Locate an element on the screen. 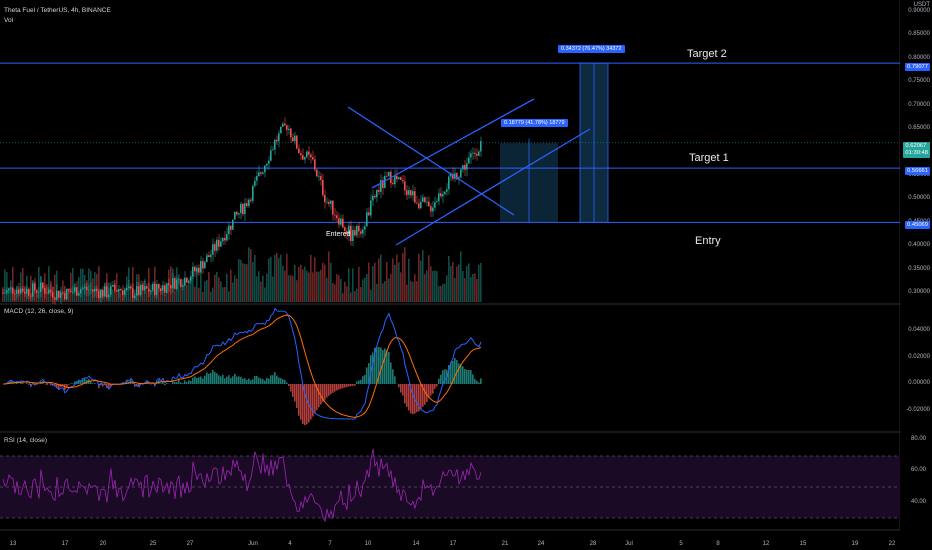 This screenshot has width=932, height=550. signal-line is located at coordinates (242, 366).